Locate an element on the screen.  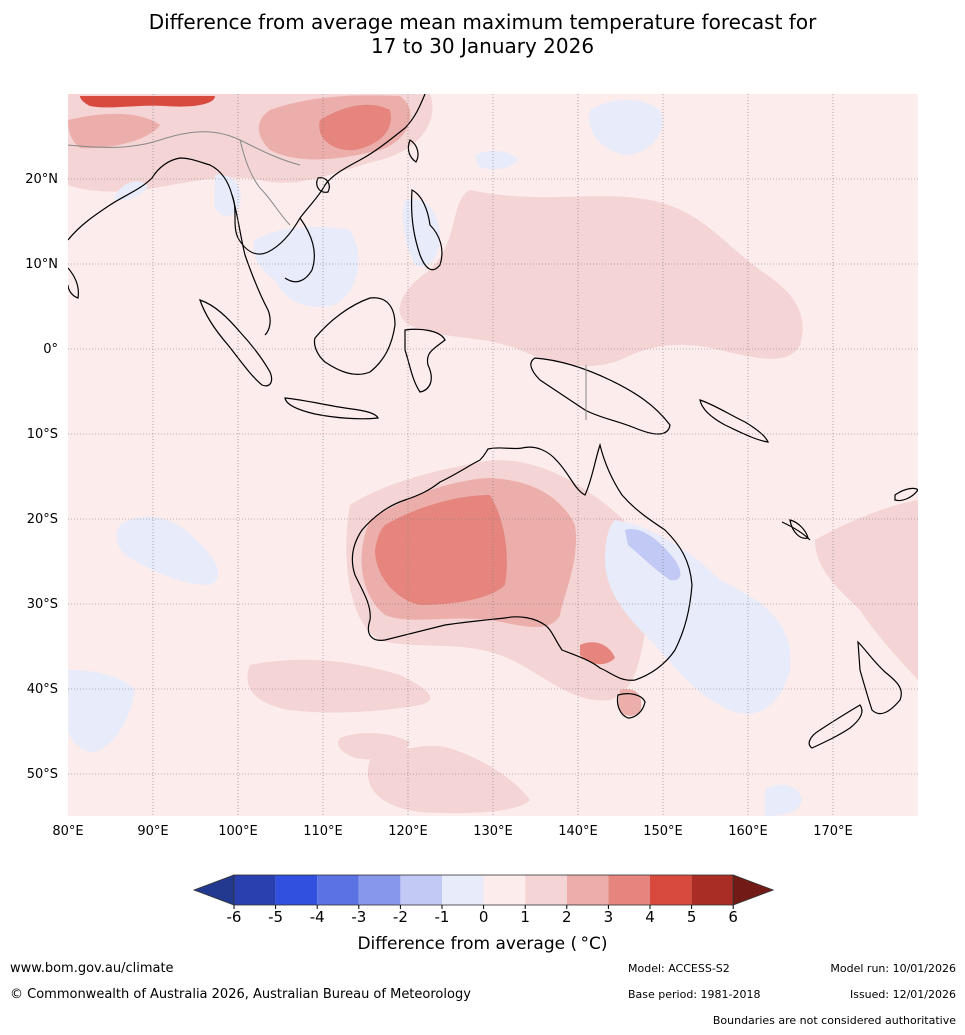
coastline-sulawesi is located at coordinates (425, 360).